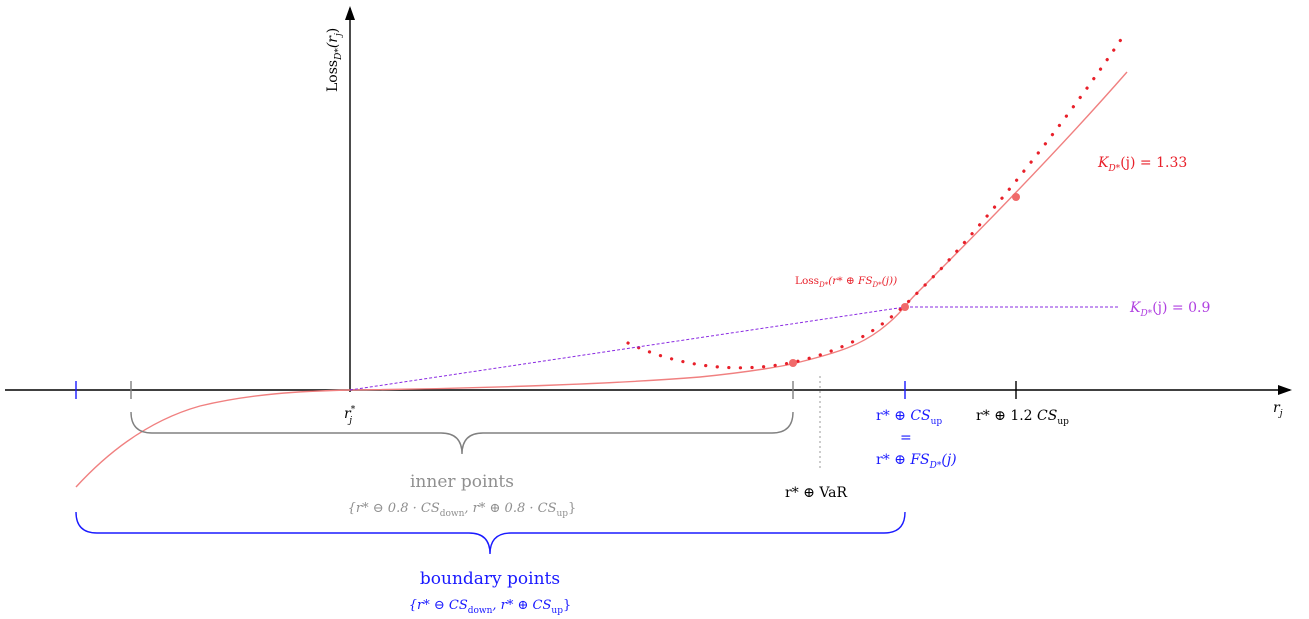  I want to click on loss-at-fs-label: LossD*(r* ⊕ FSD*(j)), so click(846, 282).